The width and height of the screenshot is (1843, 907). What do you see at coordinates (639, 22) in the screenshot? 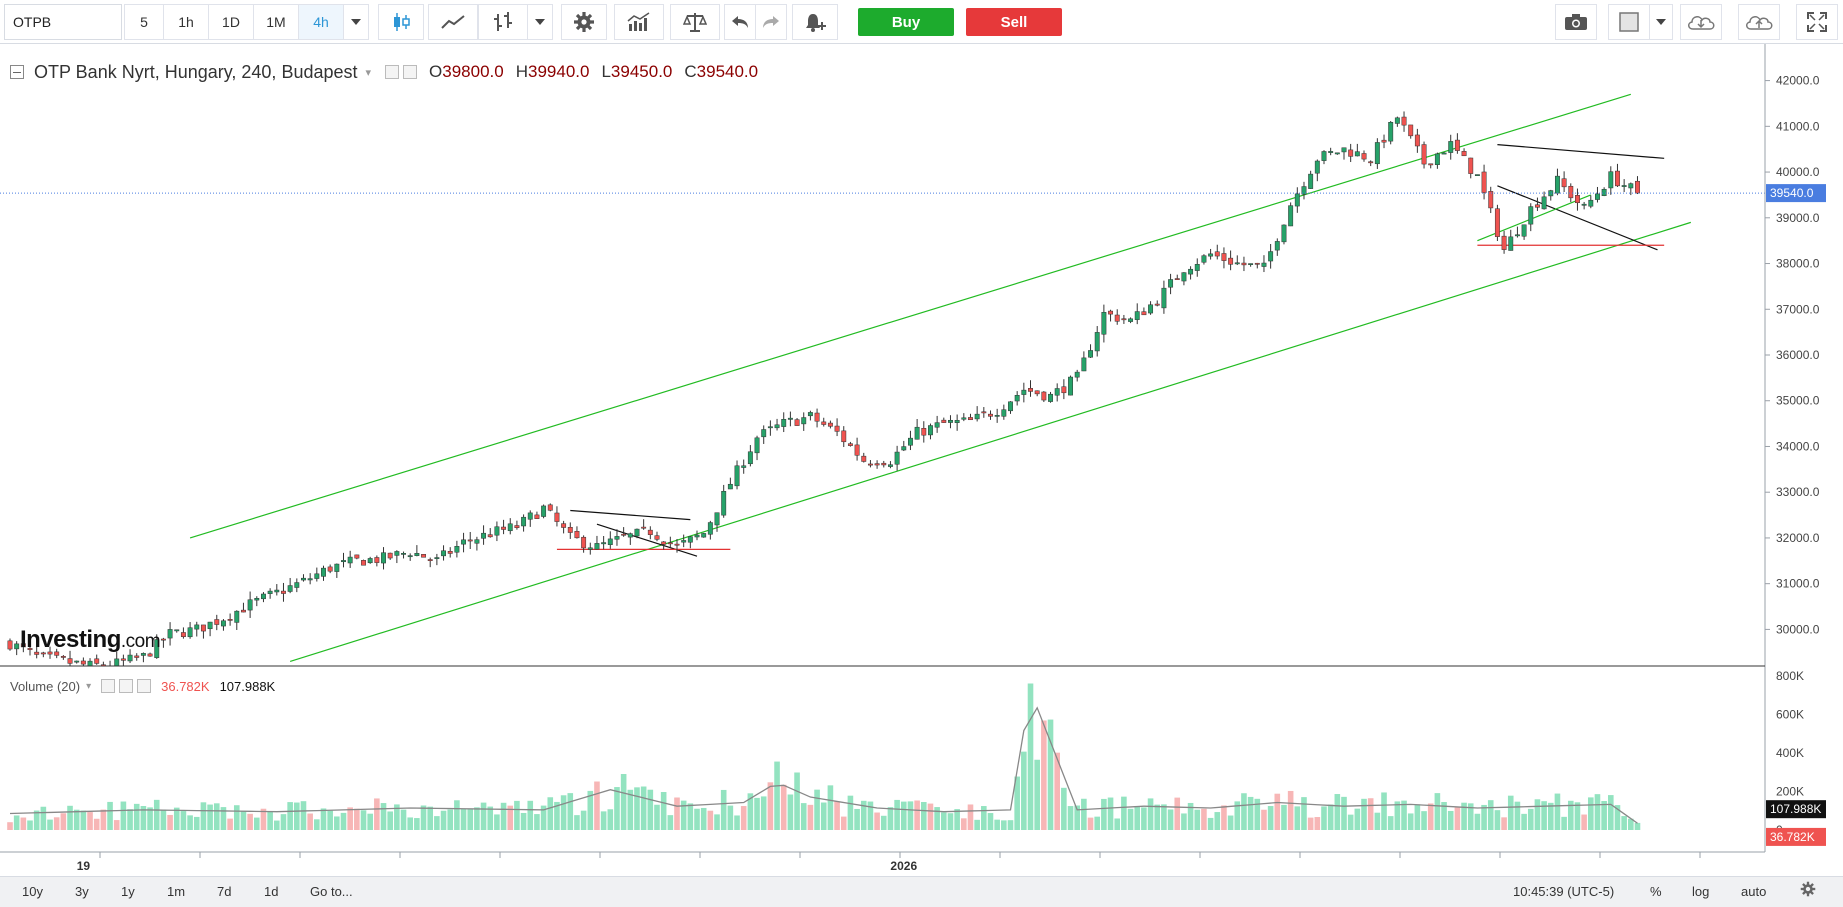
I see `indicators-button` at bounding box center [639, 22].